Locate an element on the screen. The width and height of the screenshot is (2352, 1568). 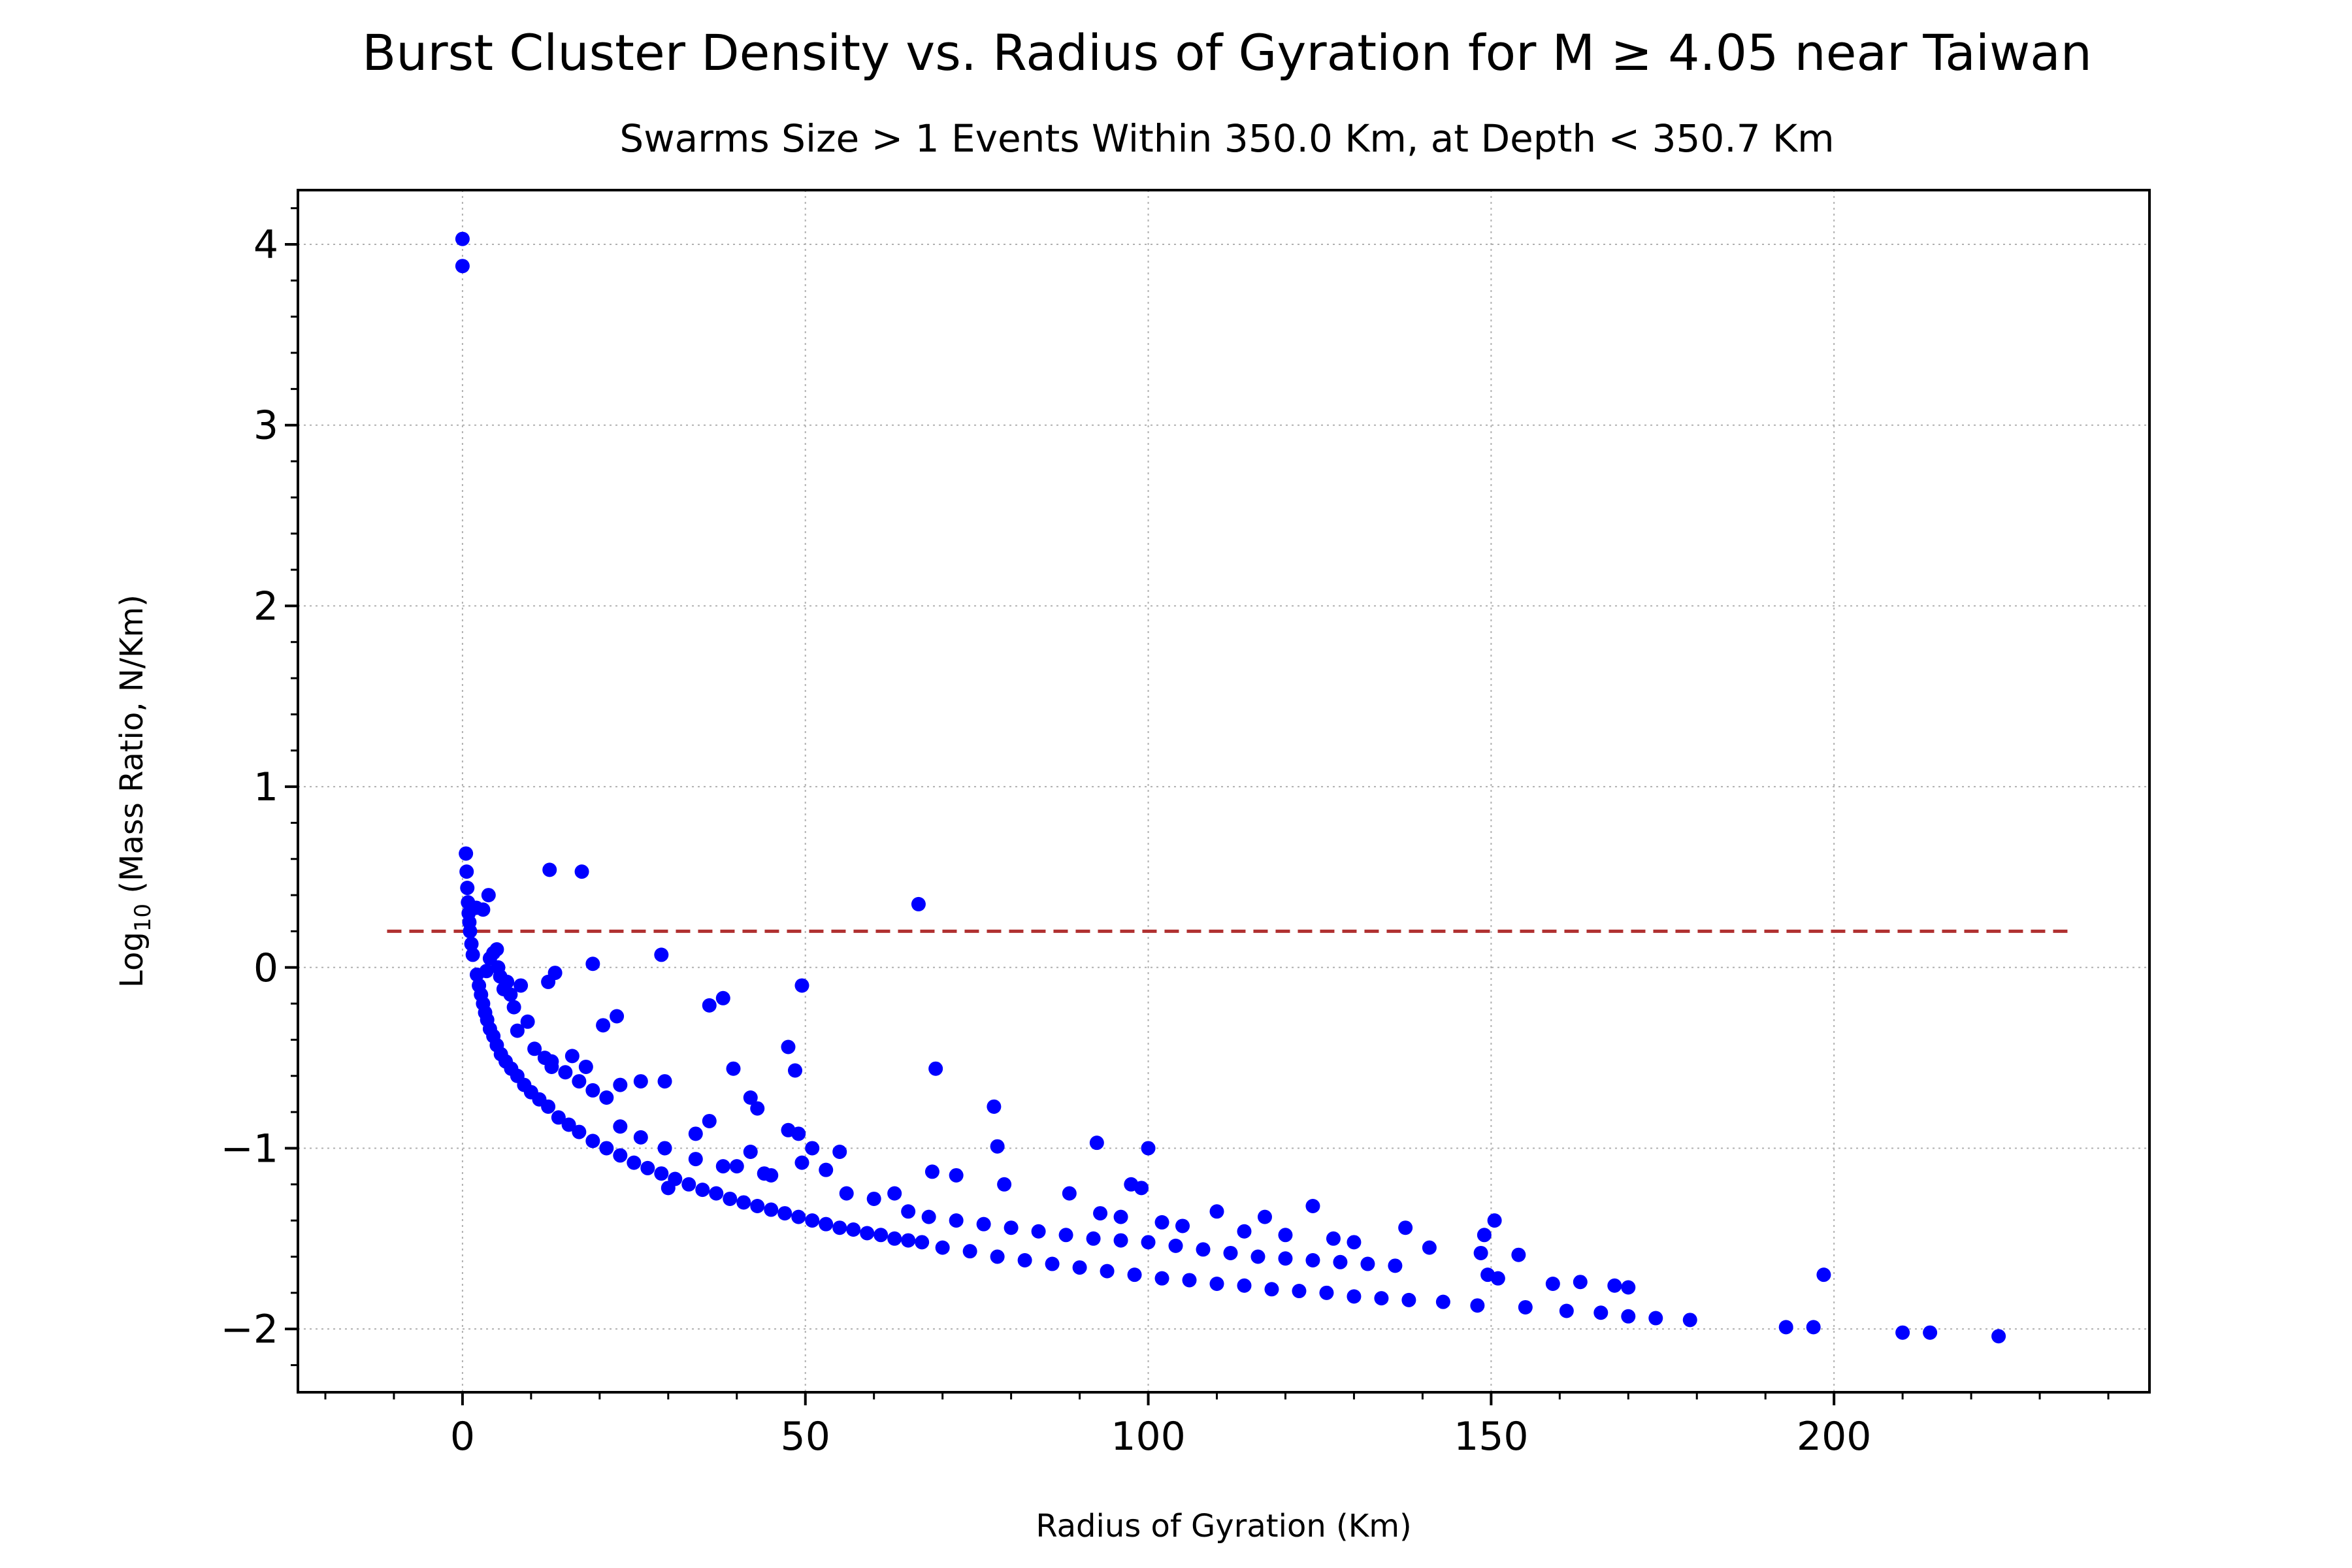
y-tick-label: 2 is located at coordinates (265, 606).